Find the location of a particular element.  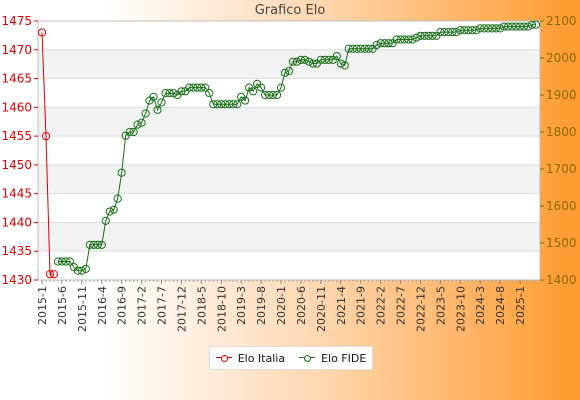

x-tick-label: 2022-7 is located at coordinates (401, 305).